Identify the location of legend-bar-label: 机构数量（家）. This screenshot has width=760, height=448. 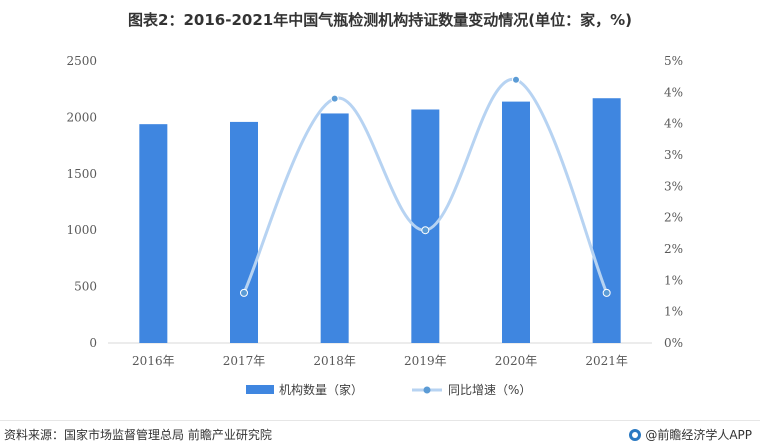
(321, 389).